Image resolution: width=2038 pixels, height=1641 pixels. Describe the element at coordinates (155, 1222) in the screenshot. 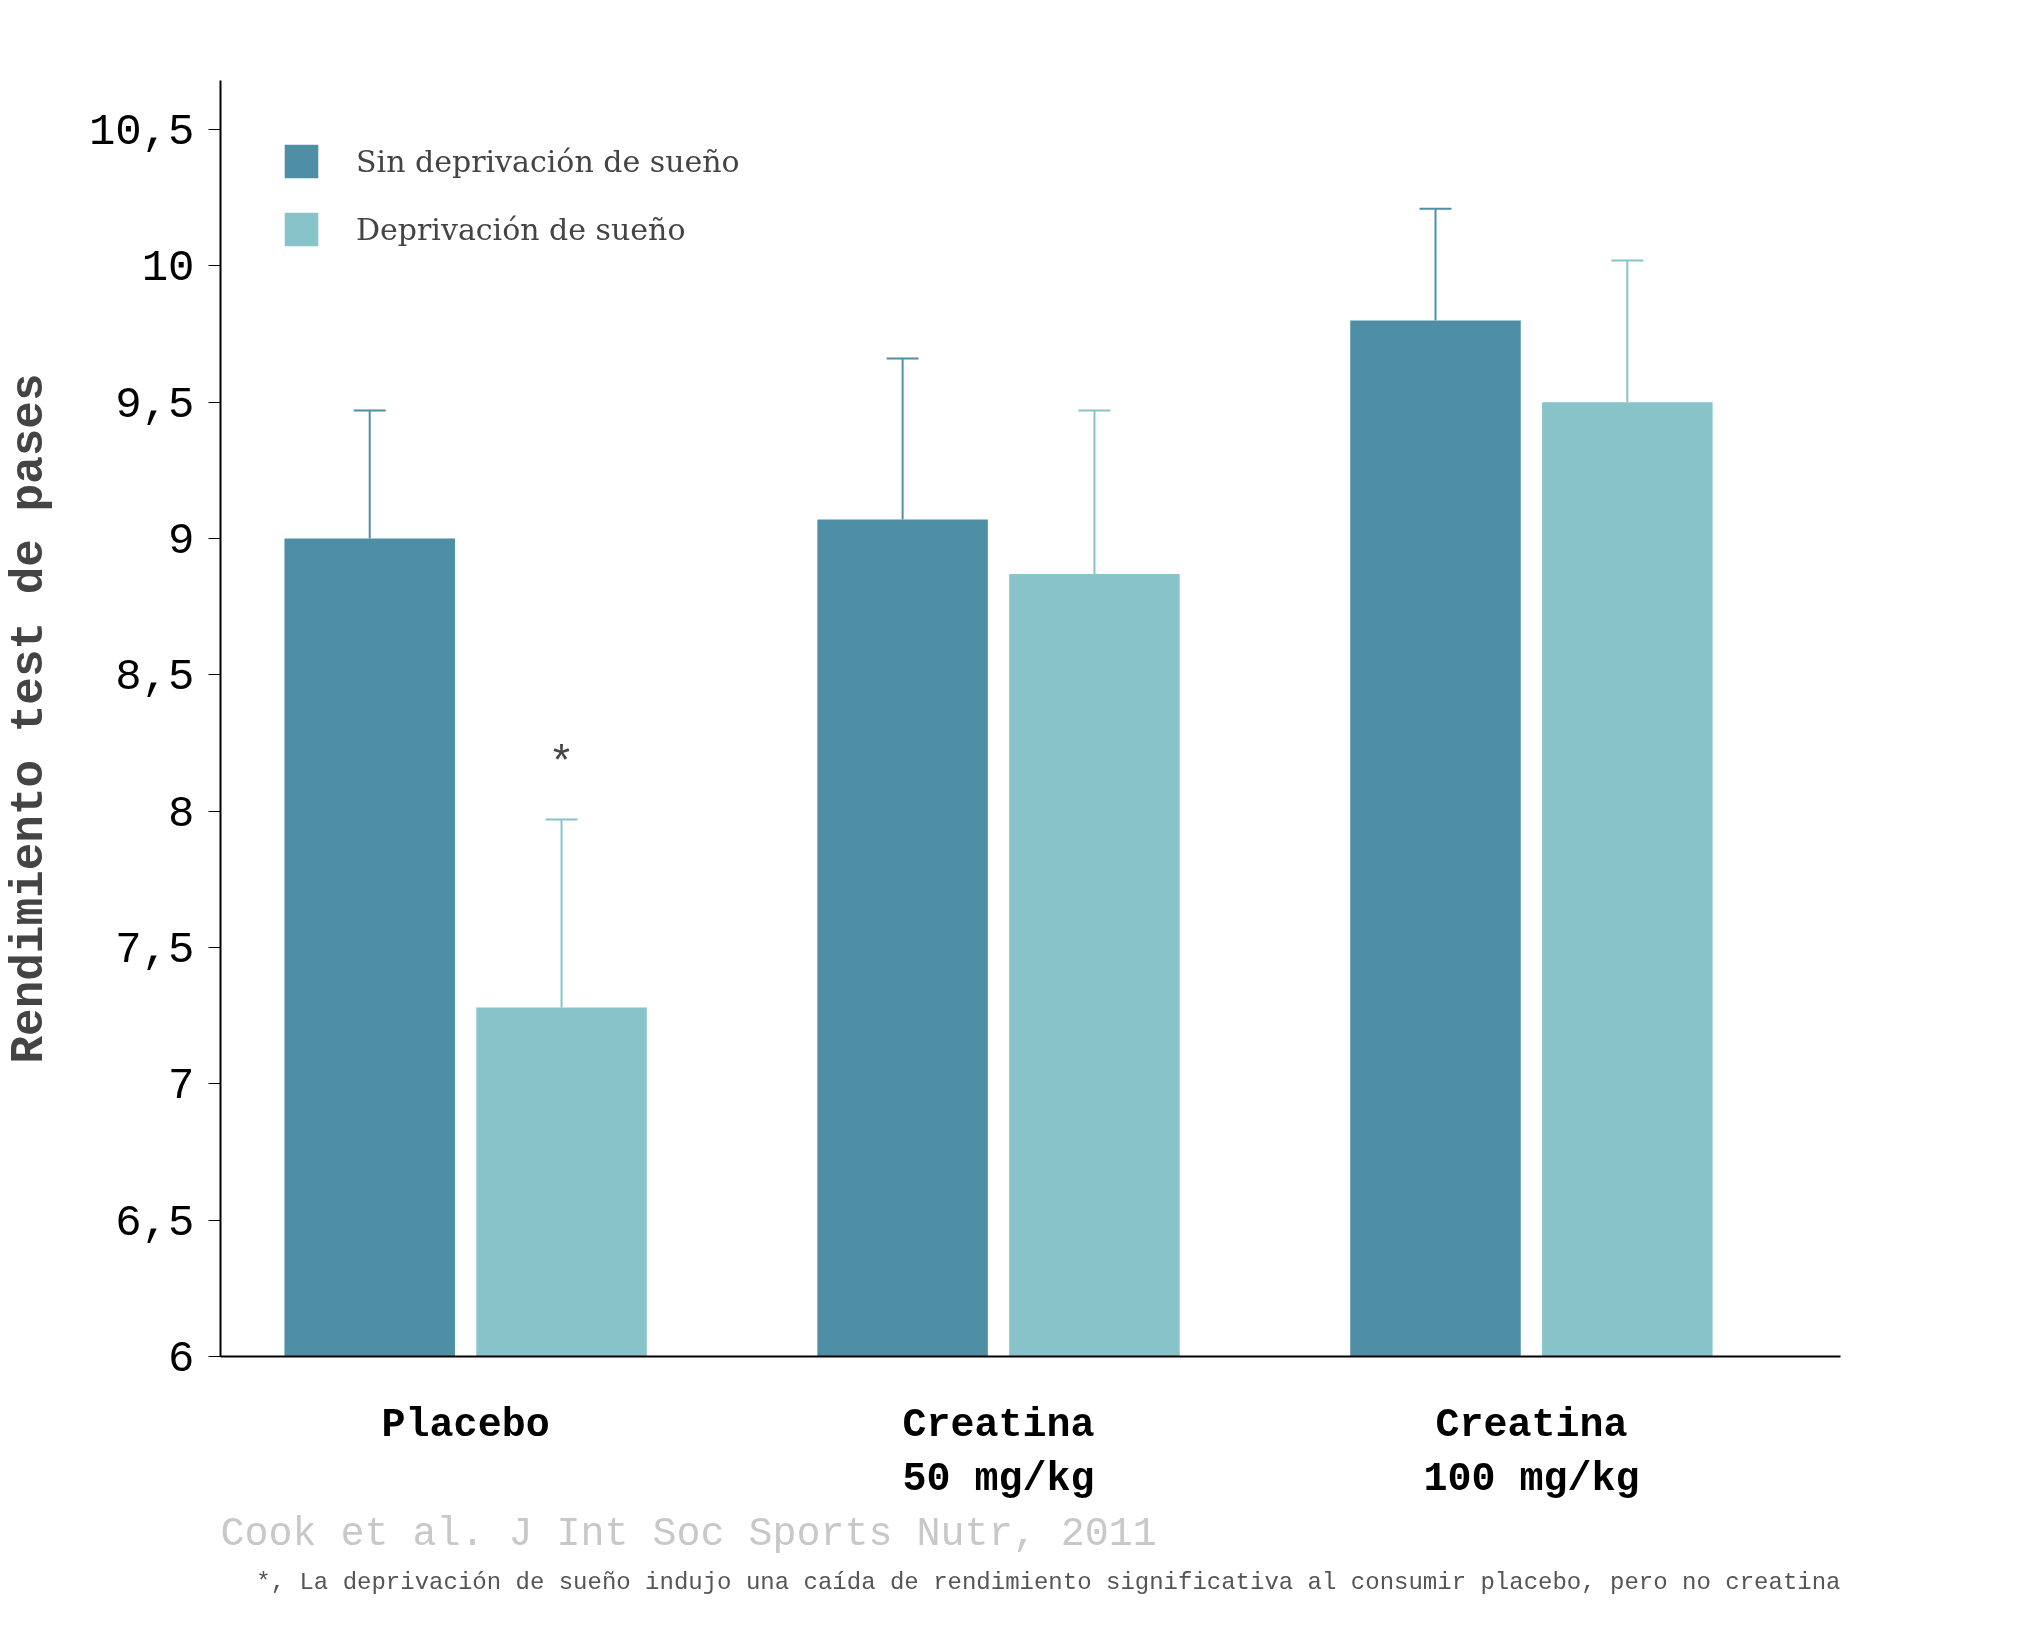

I see `y-tick-label: 6,5` at that location.